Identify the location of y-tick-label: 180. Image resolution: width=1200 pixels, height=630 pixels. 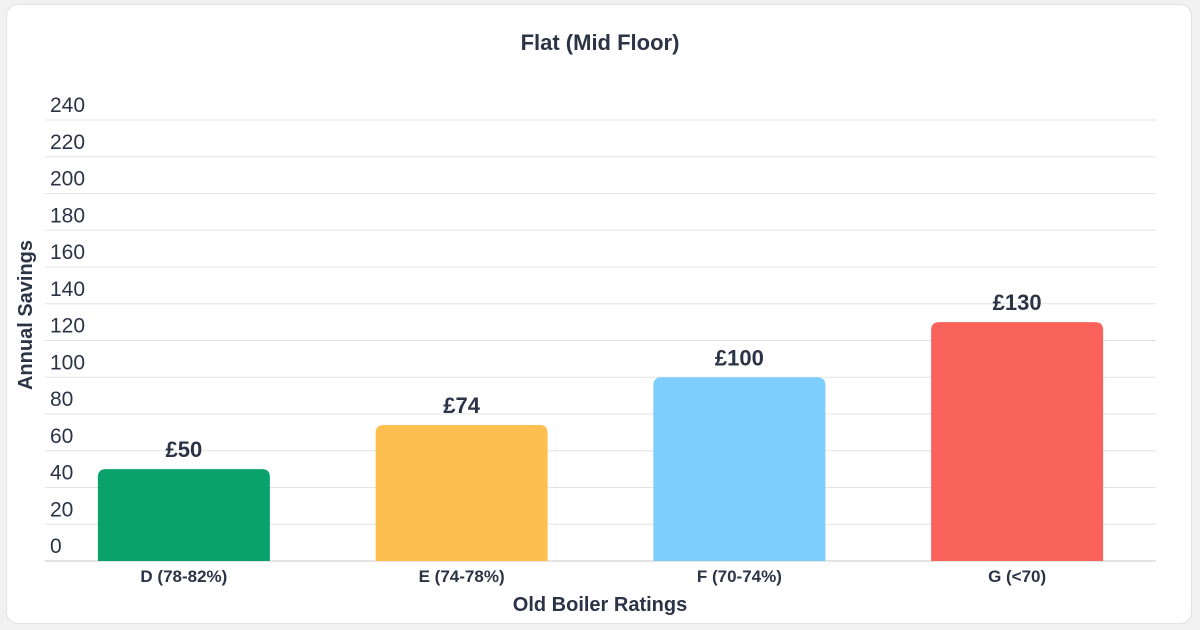
(67, 215).